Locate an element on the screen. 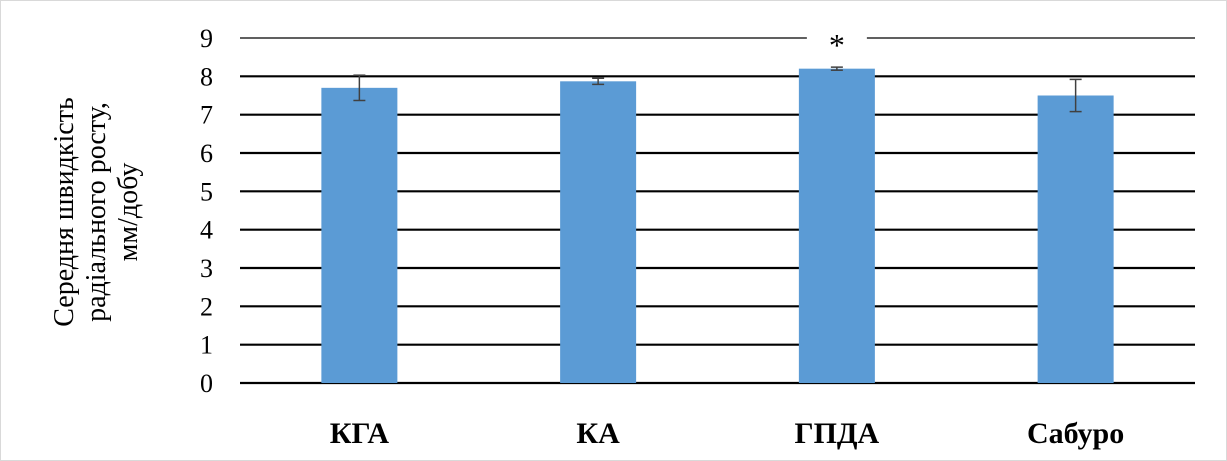  y-tick-label: 1 is located at coordinates (206, 345).